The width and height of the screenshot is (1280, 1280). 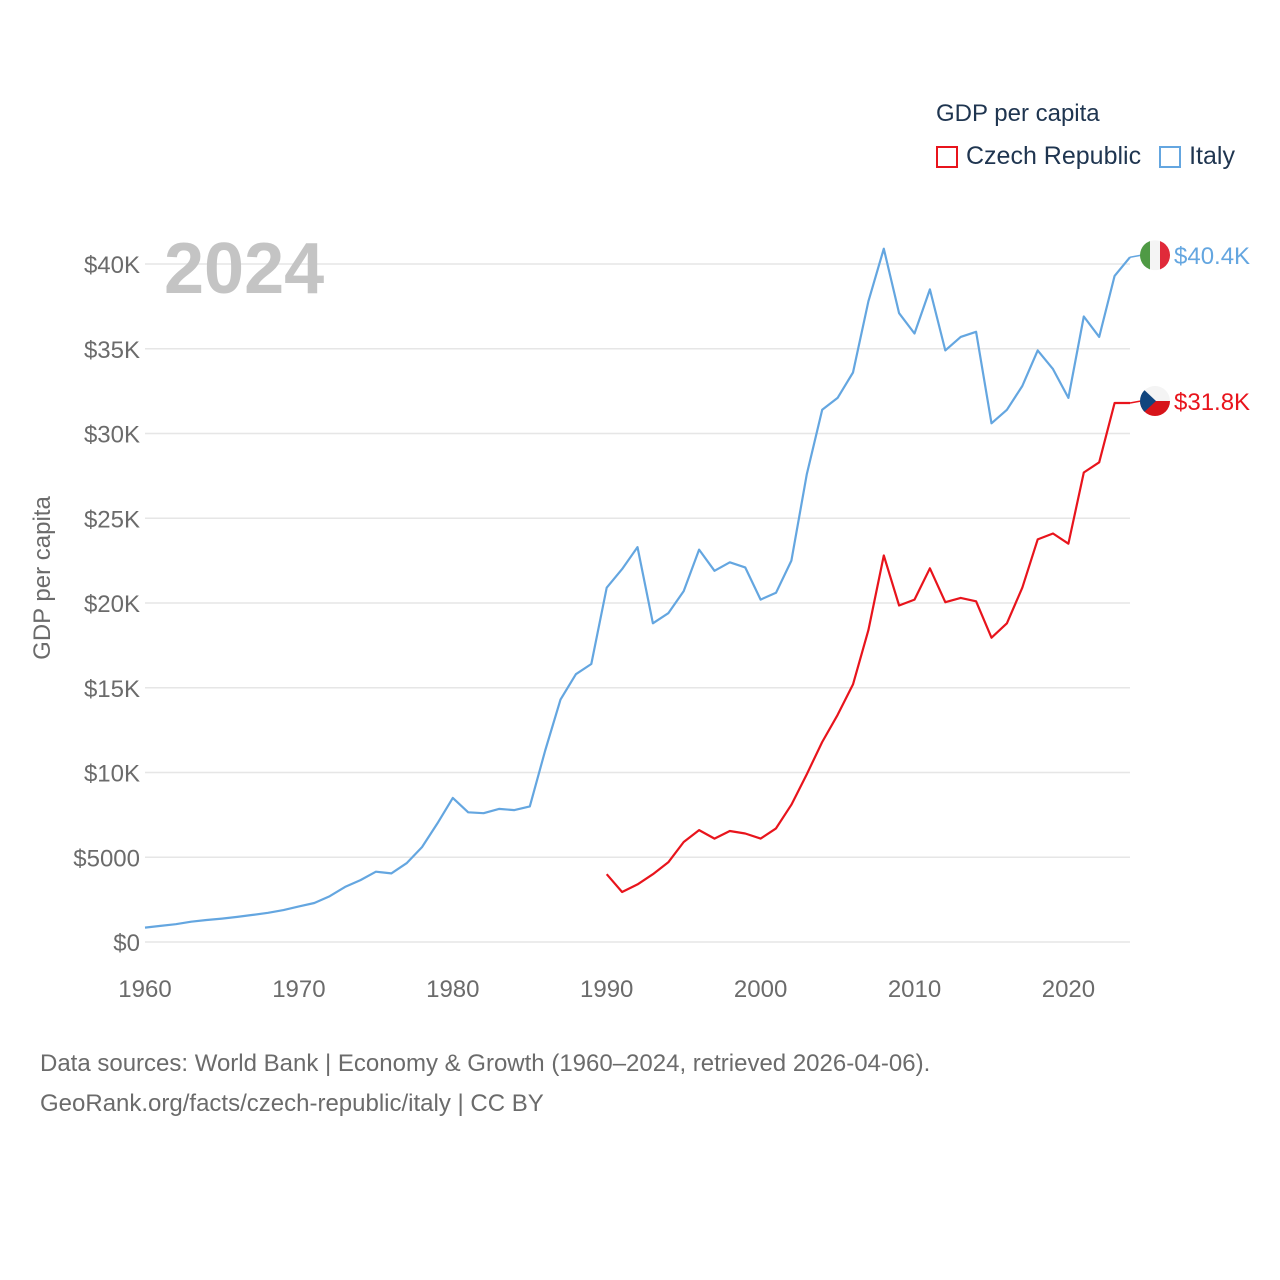 I want to click on y-tick-label: $30K, so click(x=112, y=435).